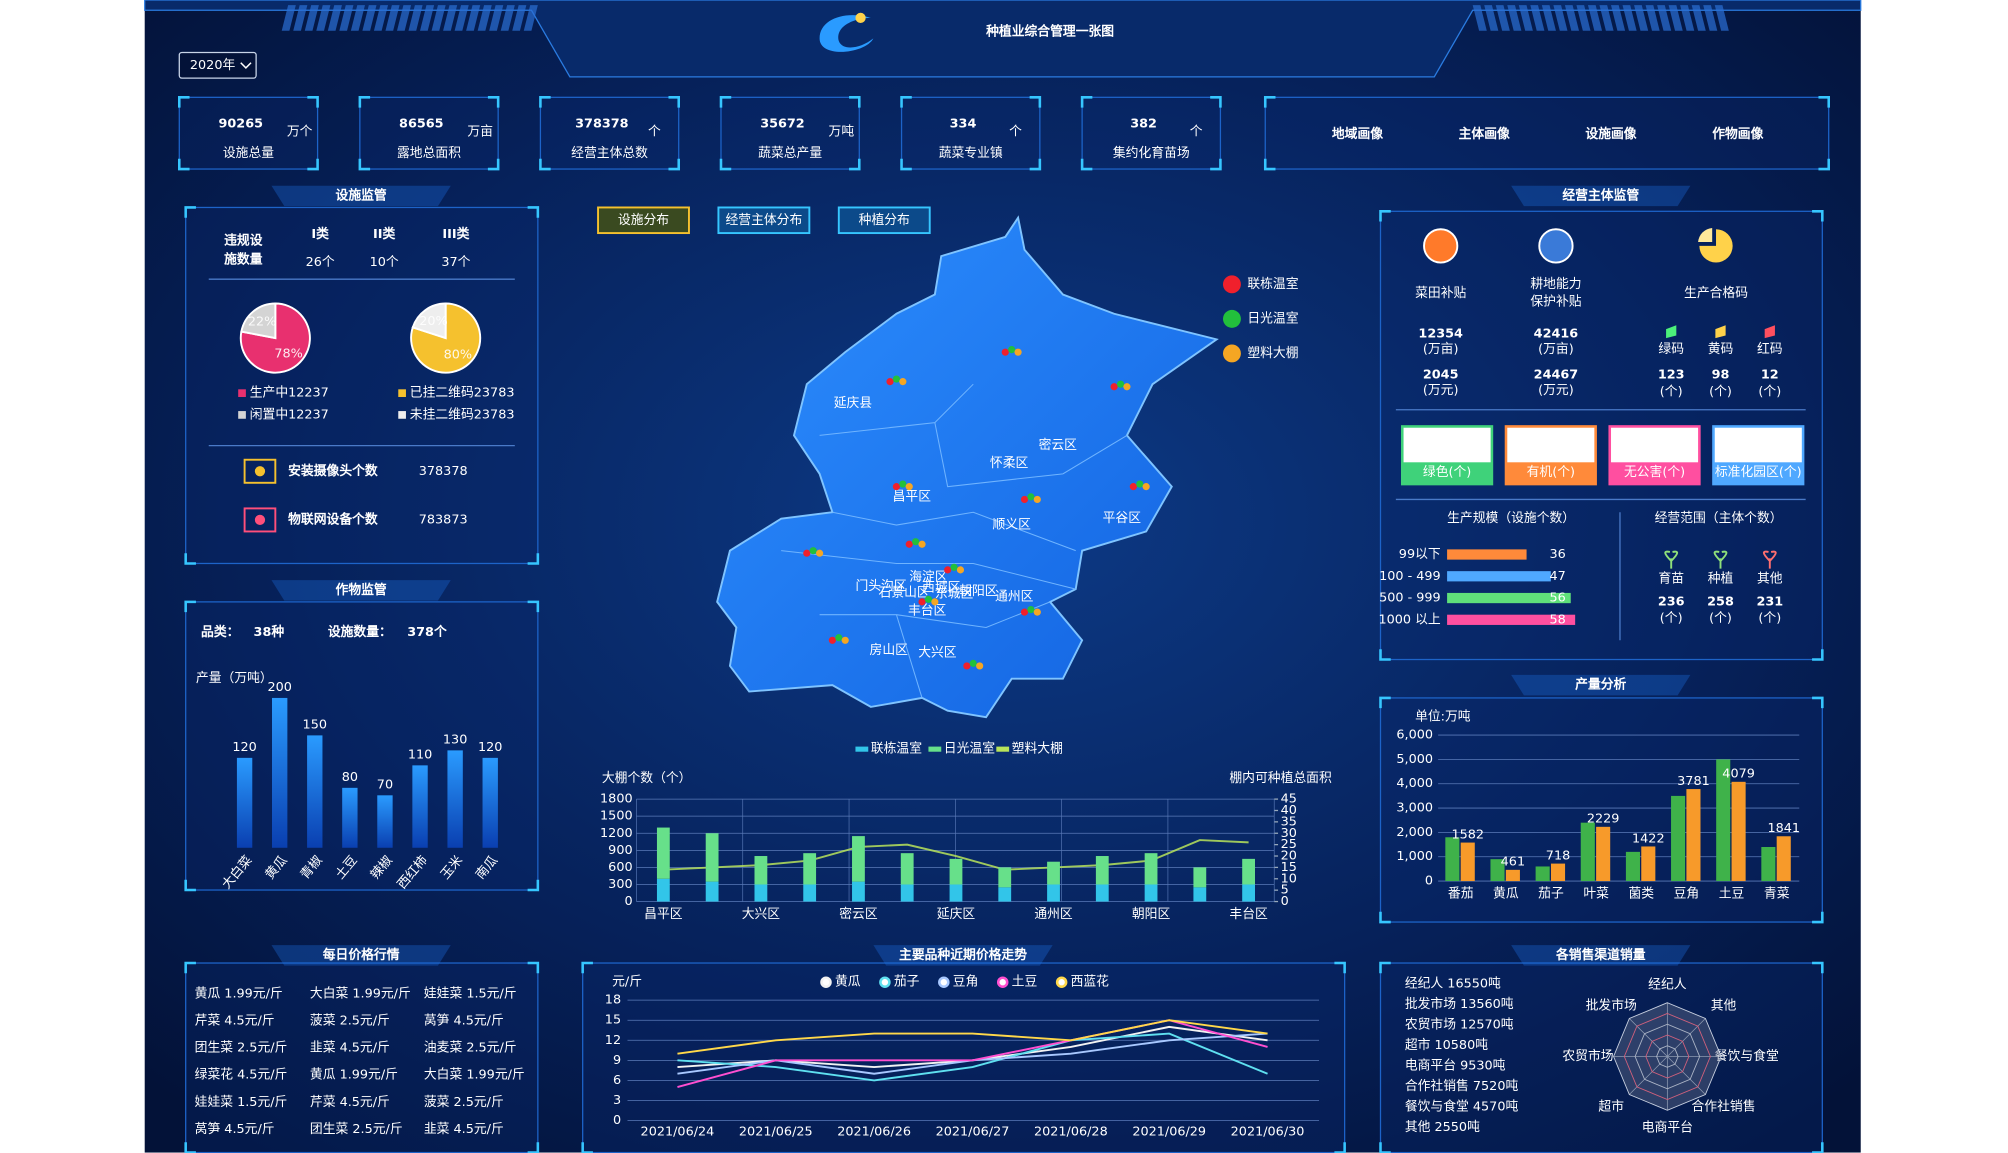 The height and width of the screenshot is (1153, 2008). Describe the element at coordinates (1724, 1005) in the screenshot. I see `radar-label: 其他` at that location.